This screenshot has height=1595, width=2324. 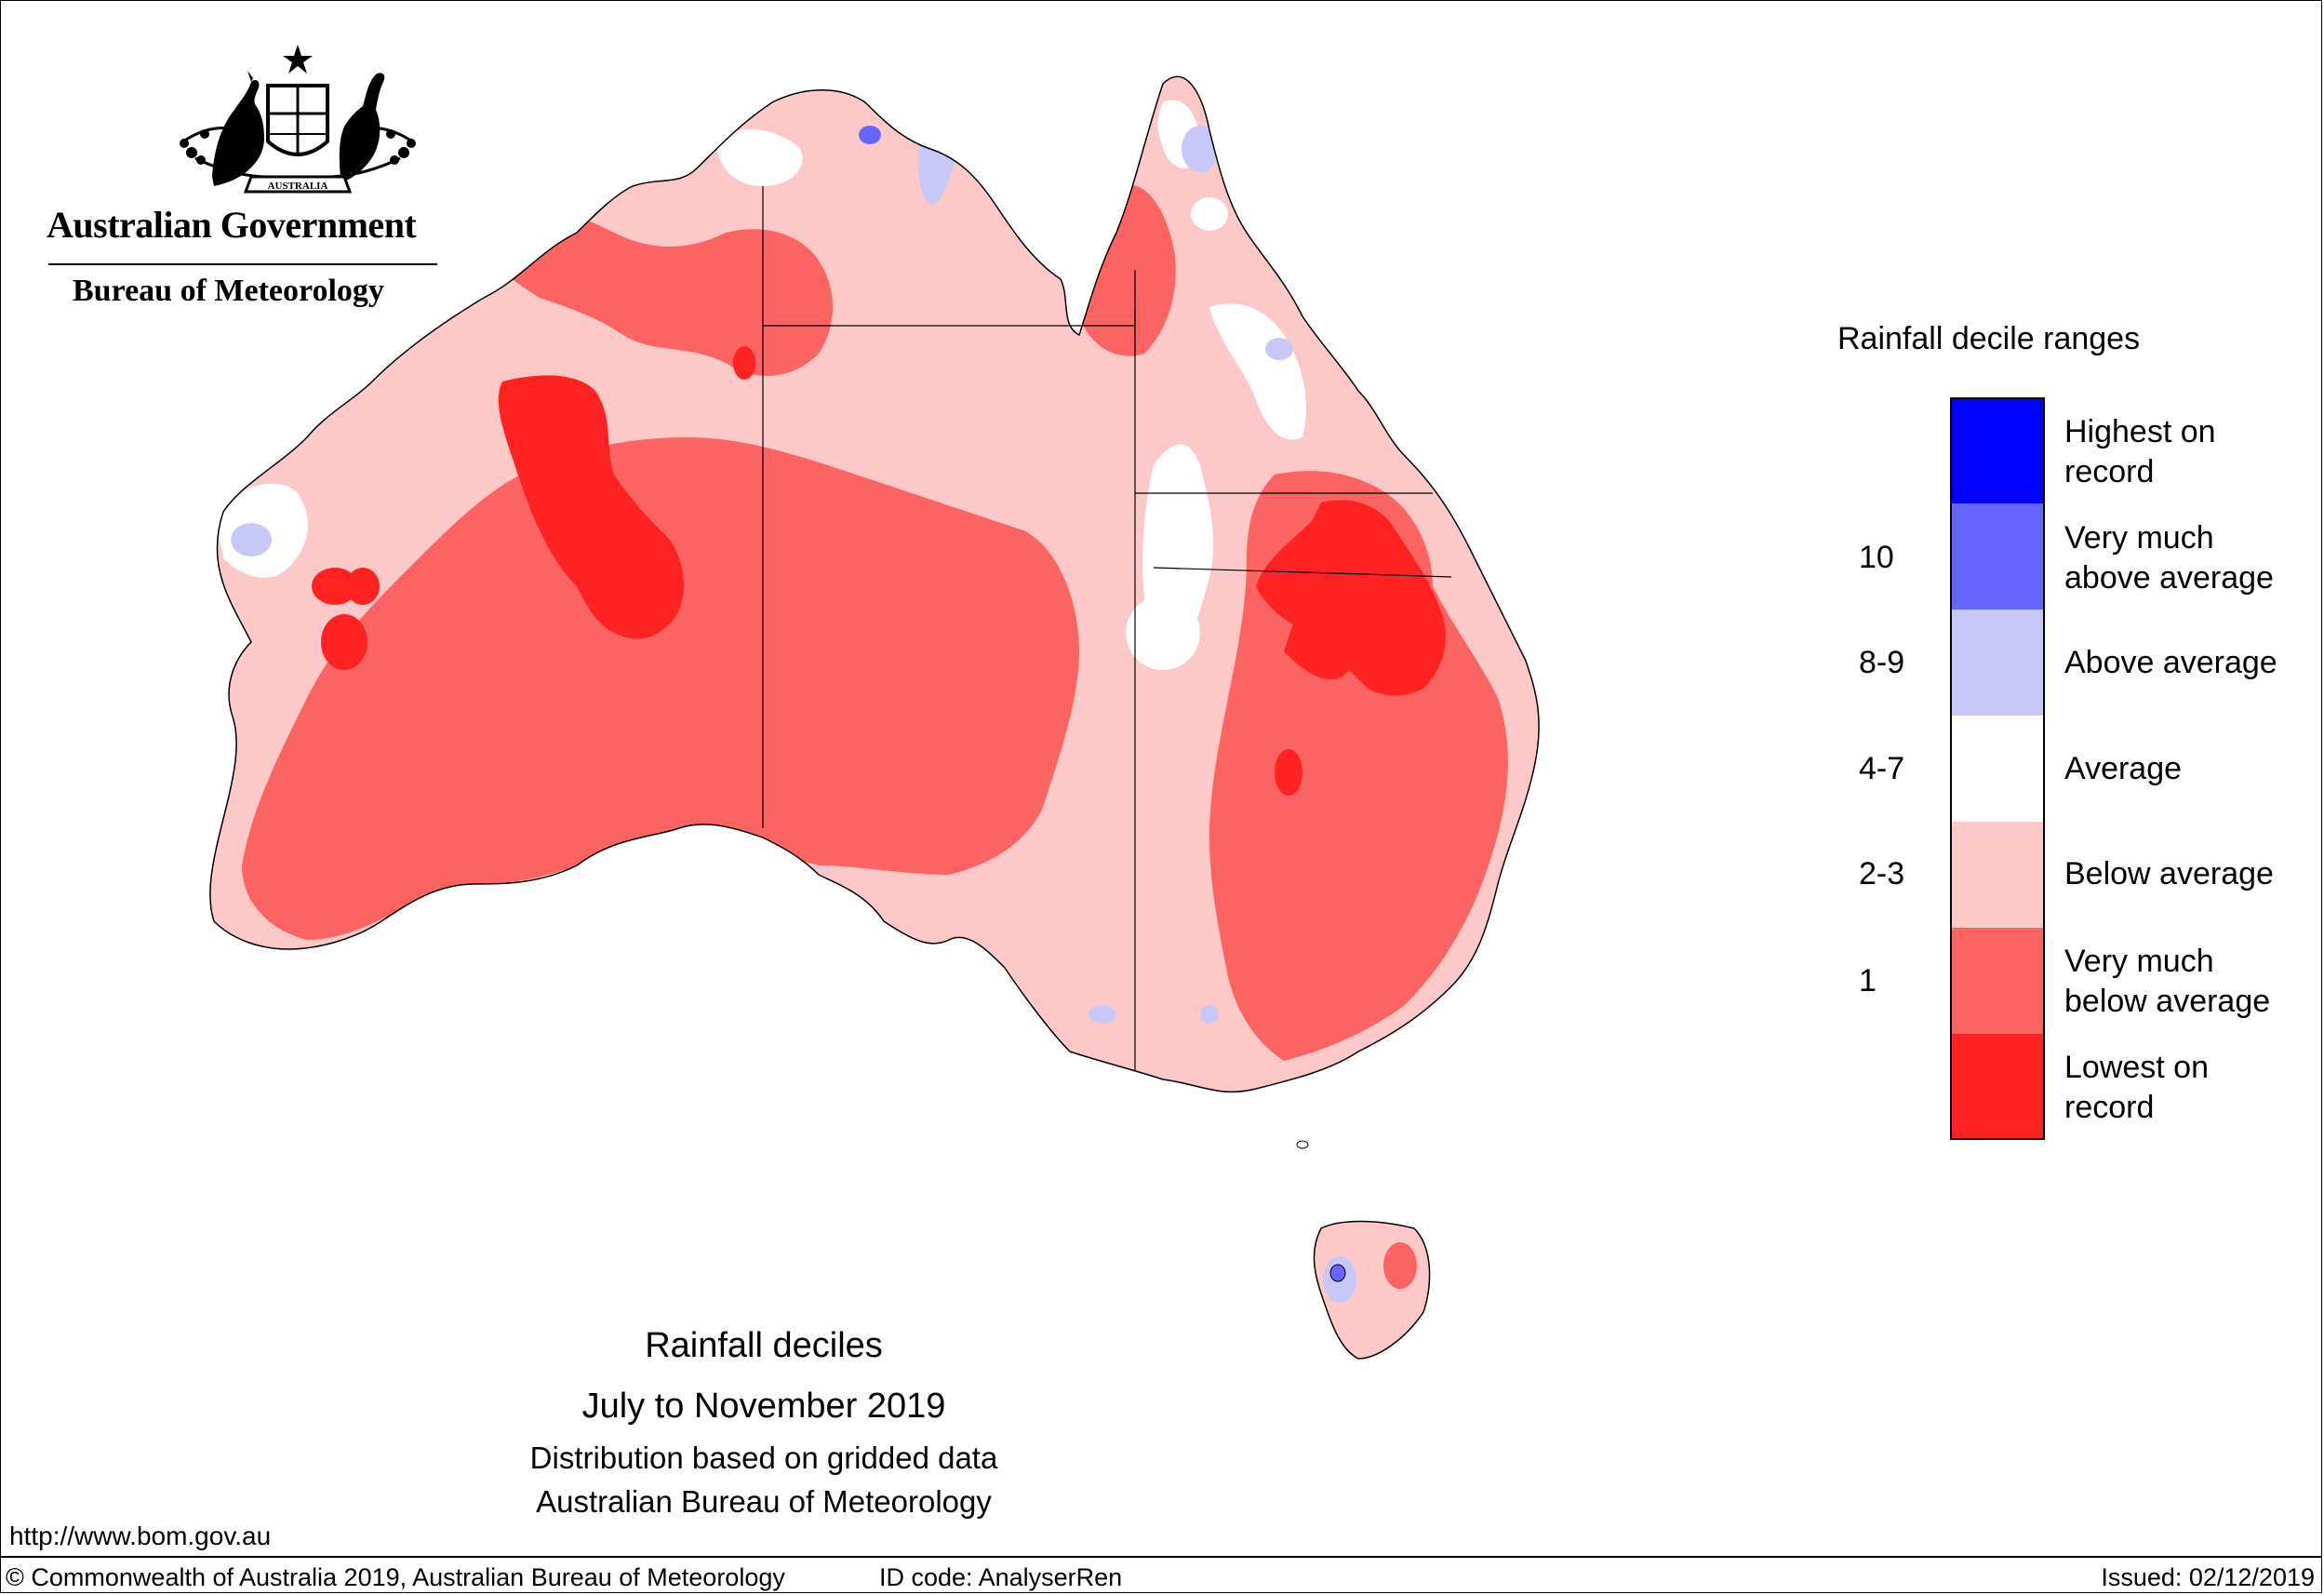 I want to click on emu, so click(x=362, y=127).